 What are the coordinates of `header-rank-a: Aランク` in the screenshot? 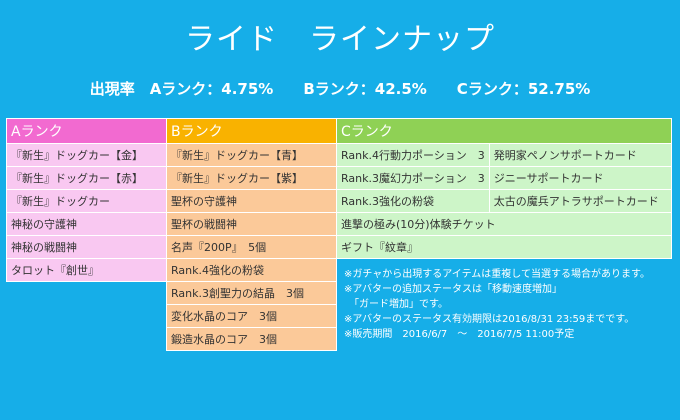 It's located at (86, 131).